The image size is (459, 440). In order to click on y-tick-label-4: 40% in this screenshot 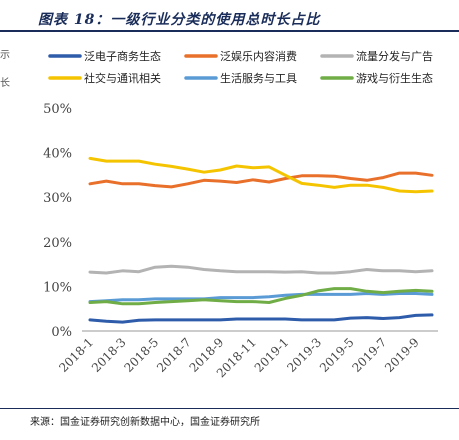, I will do `click(57, 154)`.